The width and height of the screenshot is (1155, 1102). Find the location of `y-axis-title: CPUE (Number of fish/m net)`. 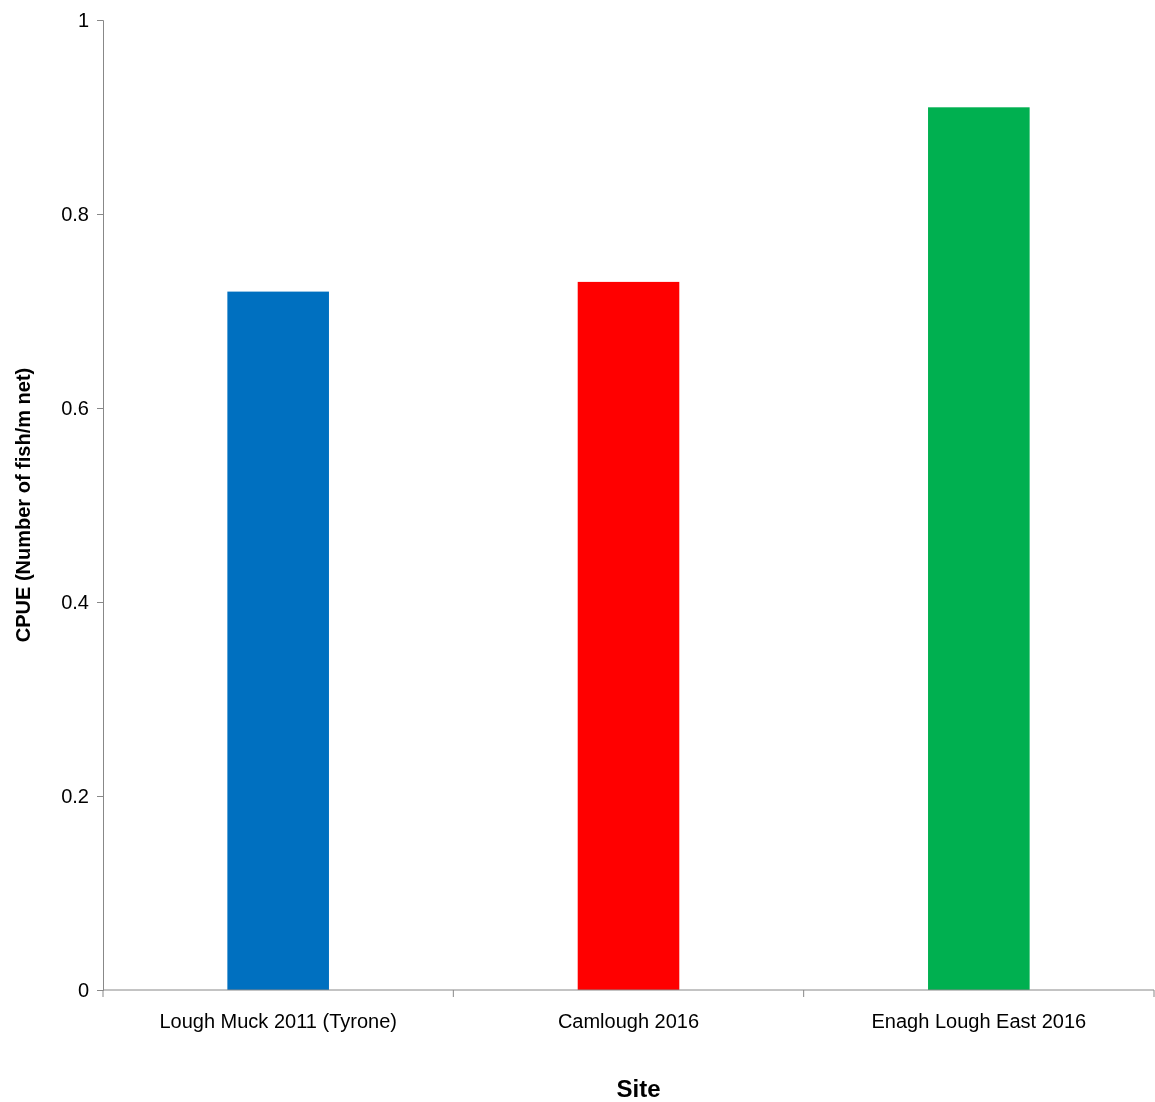

y-axis-title: CPUE (Number of fish/m net) is located at coordinates (23, 505).